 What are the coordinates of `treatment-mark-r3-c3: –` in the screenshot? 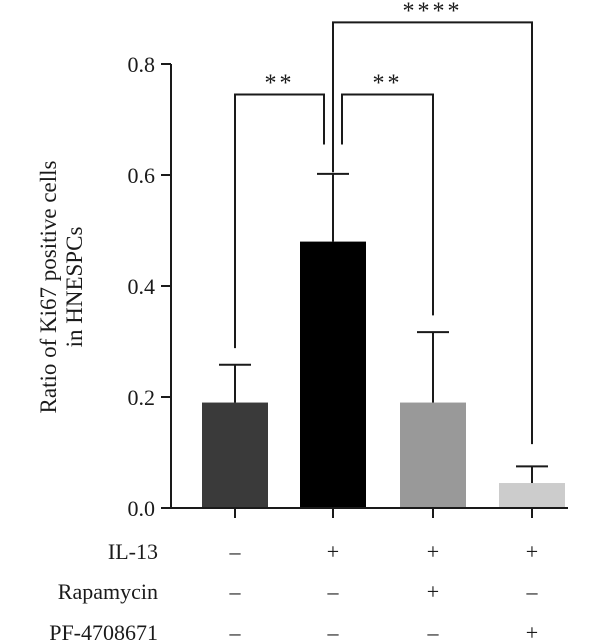 It's located at (433, 632).